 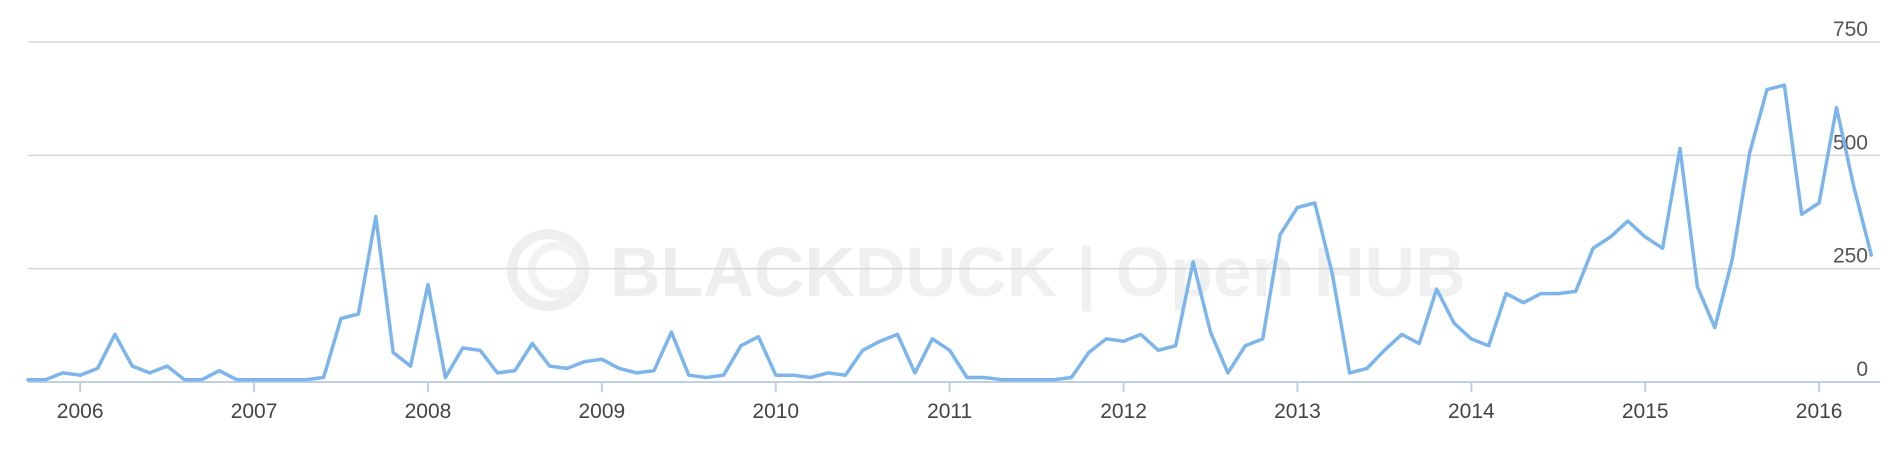 I want to click on x-tick-label: 2010, so click(x=775, y=411).